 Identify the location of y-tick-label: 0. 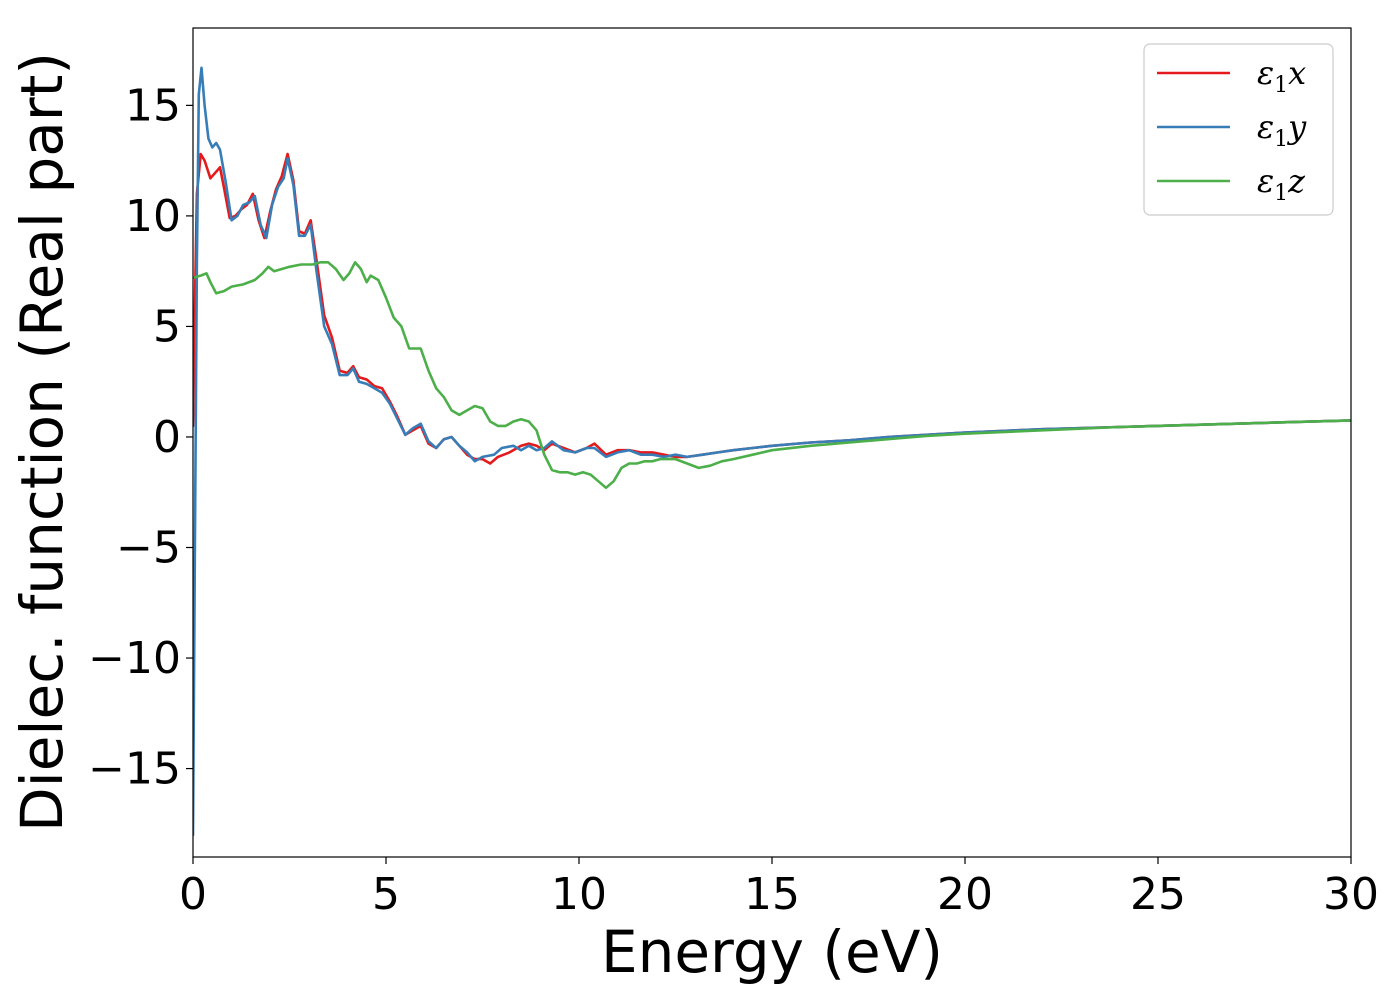
(167, 437).